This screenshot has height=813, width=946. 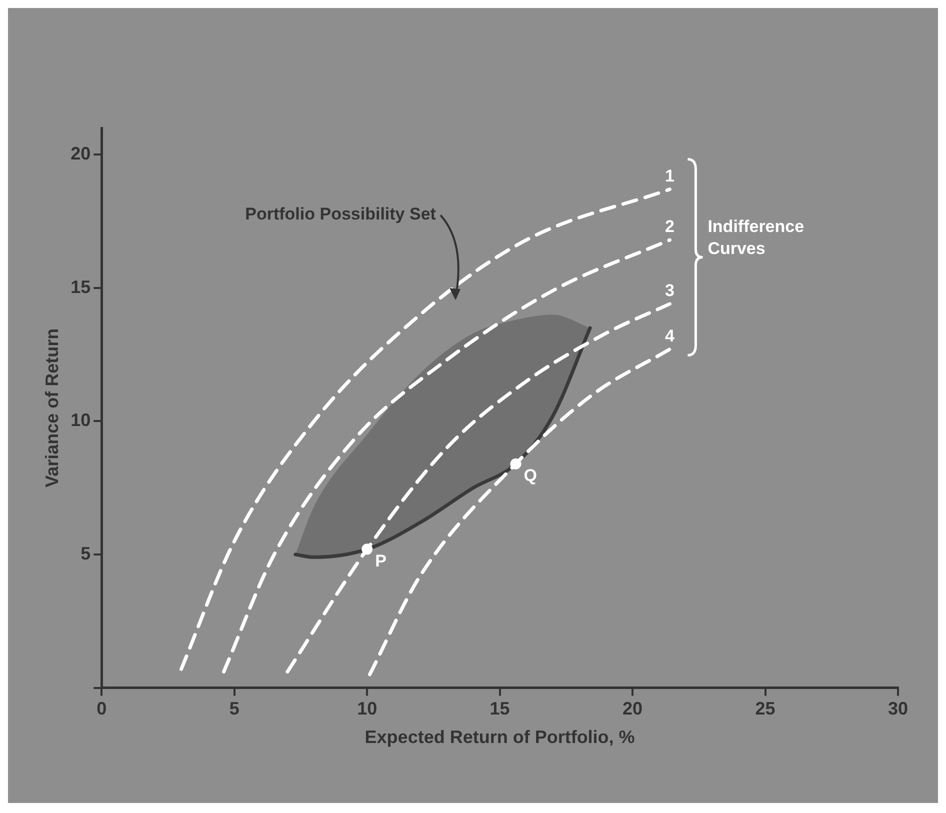 I want to click on x-axis-title: Expected Return of Portfolio, %, so click(x=499, y=737).